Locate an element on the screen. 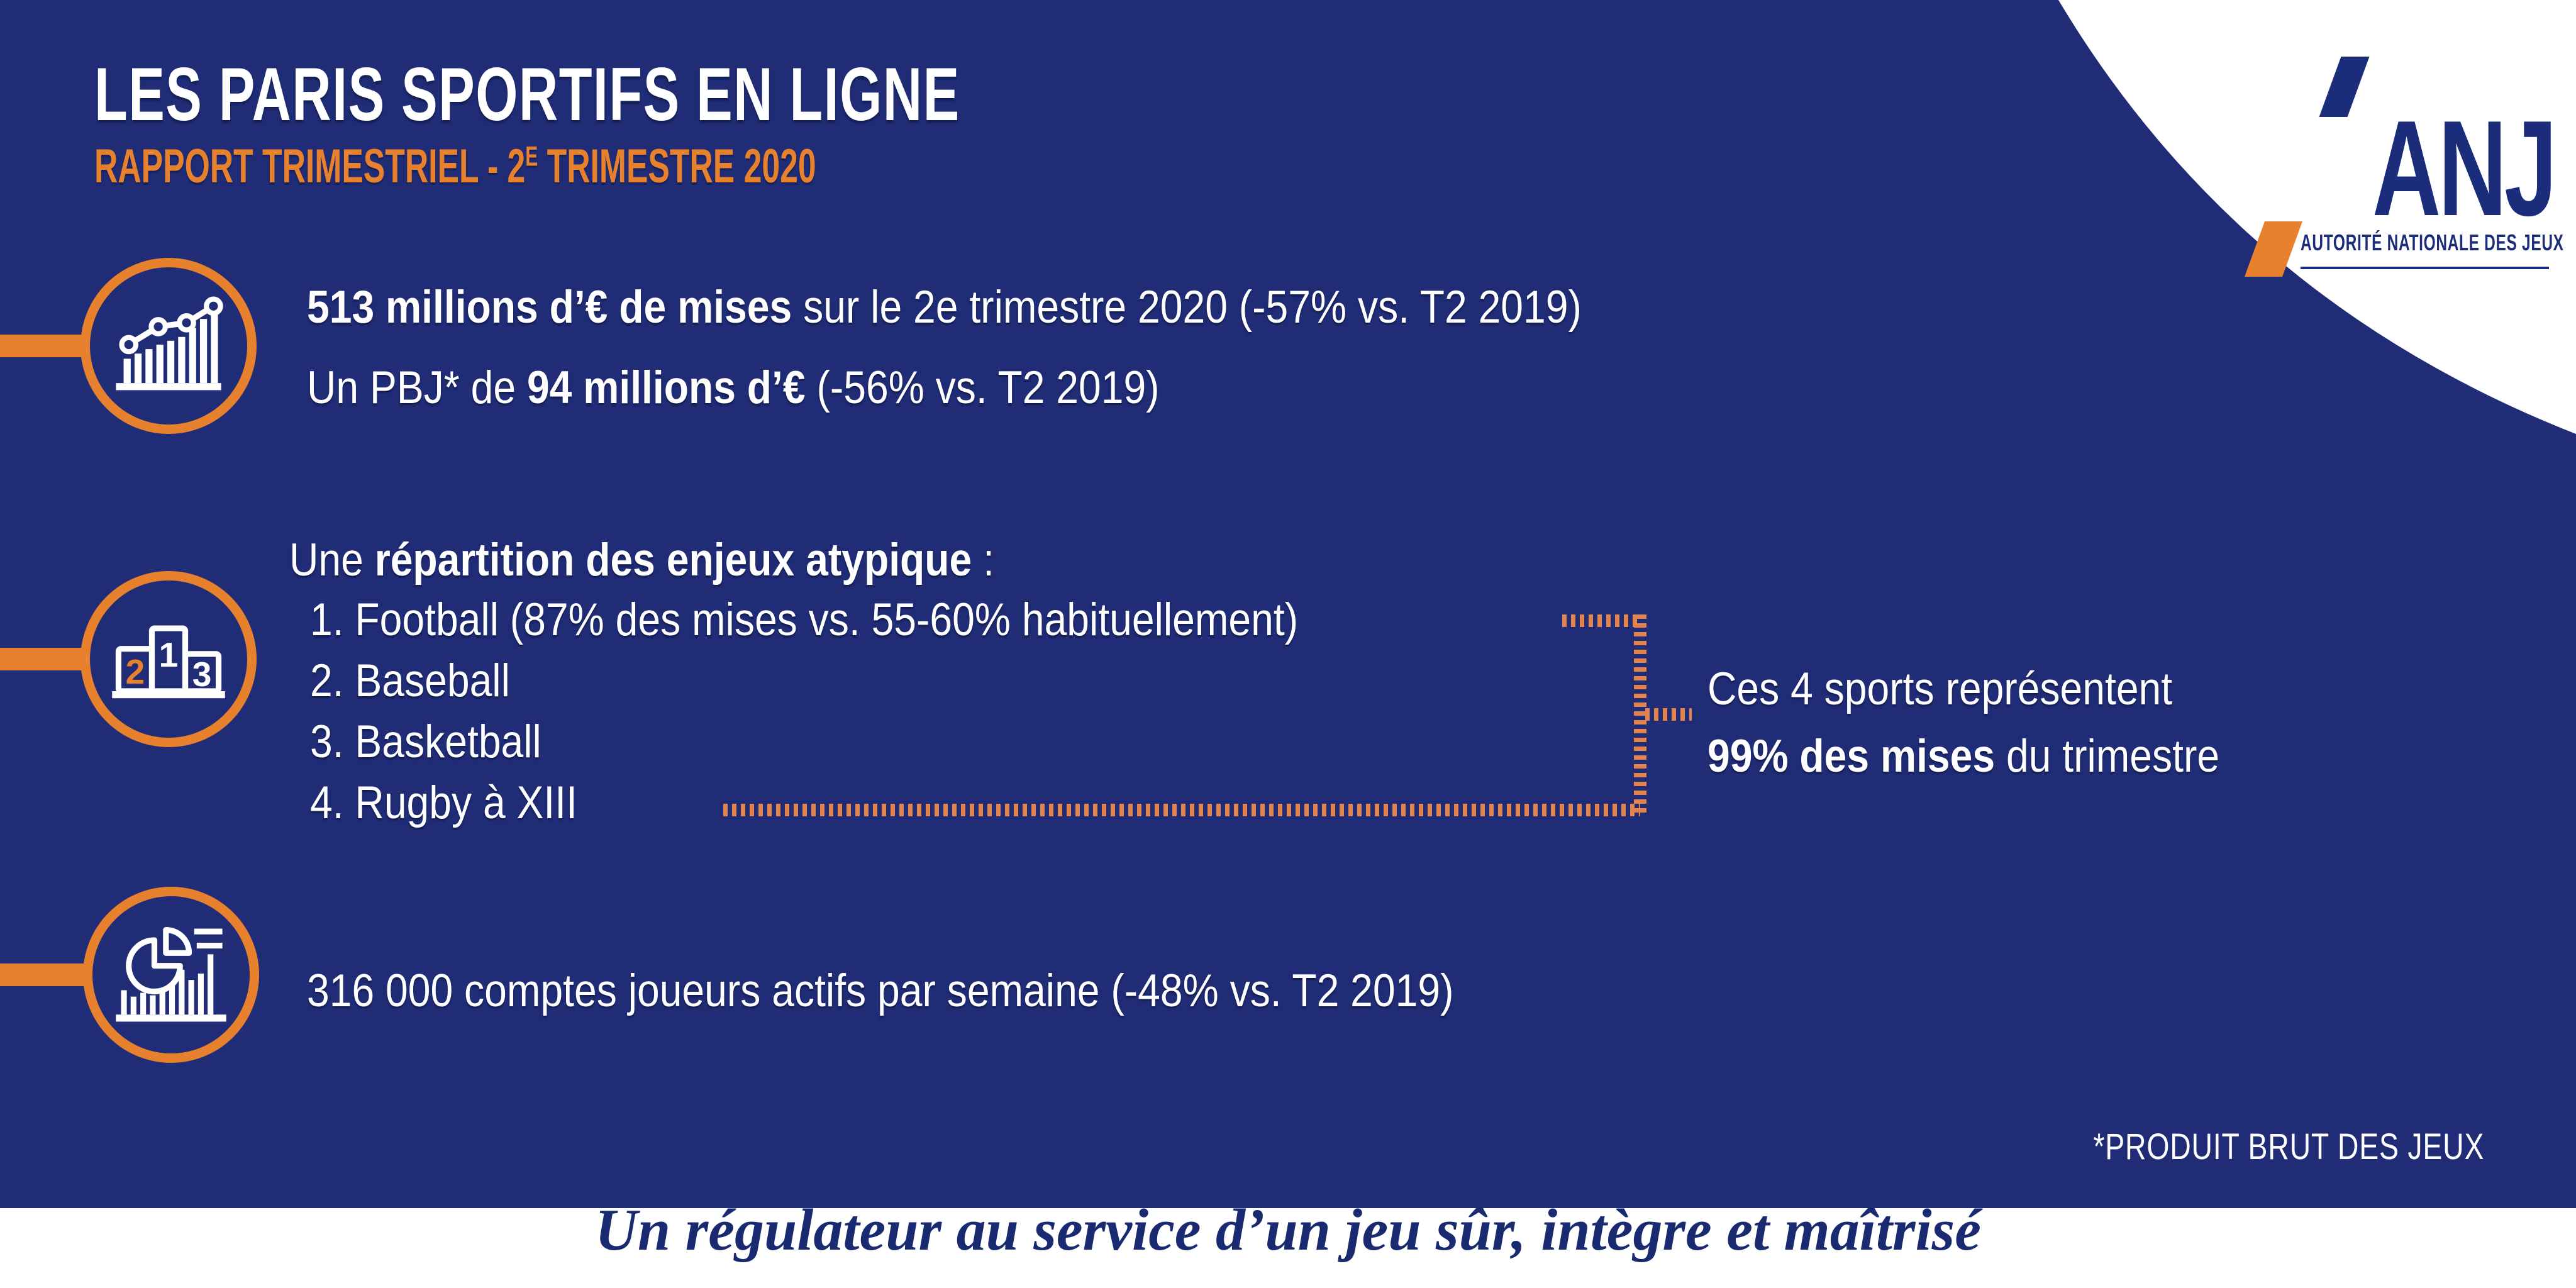  section2-connector-bar is located at coordinates (44, 659).